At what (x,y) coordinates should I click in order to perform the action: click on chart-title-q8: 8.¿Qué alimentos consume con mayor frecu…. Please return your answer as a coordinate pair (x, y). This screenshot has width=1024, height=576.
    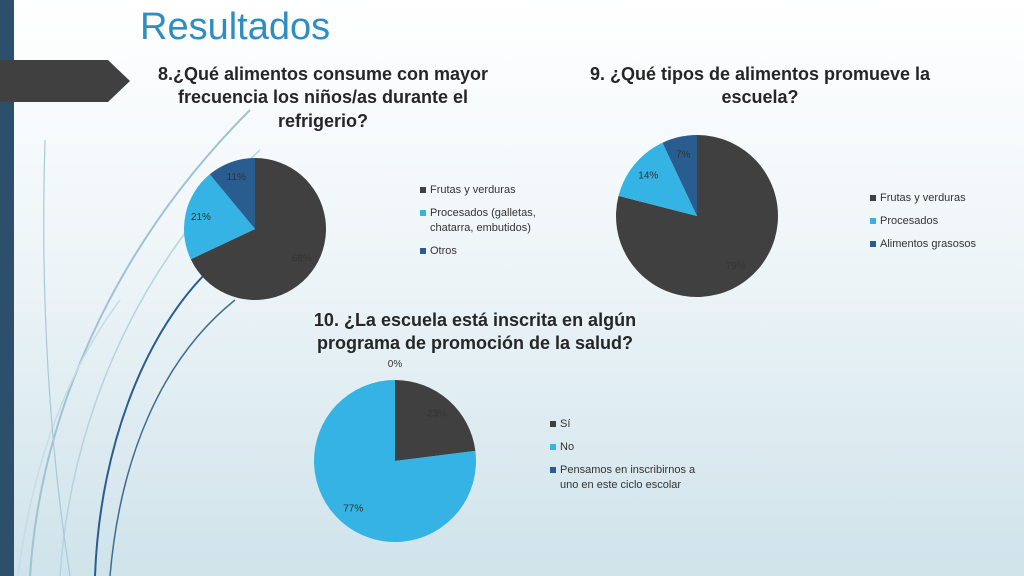
    Looking at the image, I should click on (323, 97).